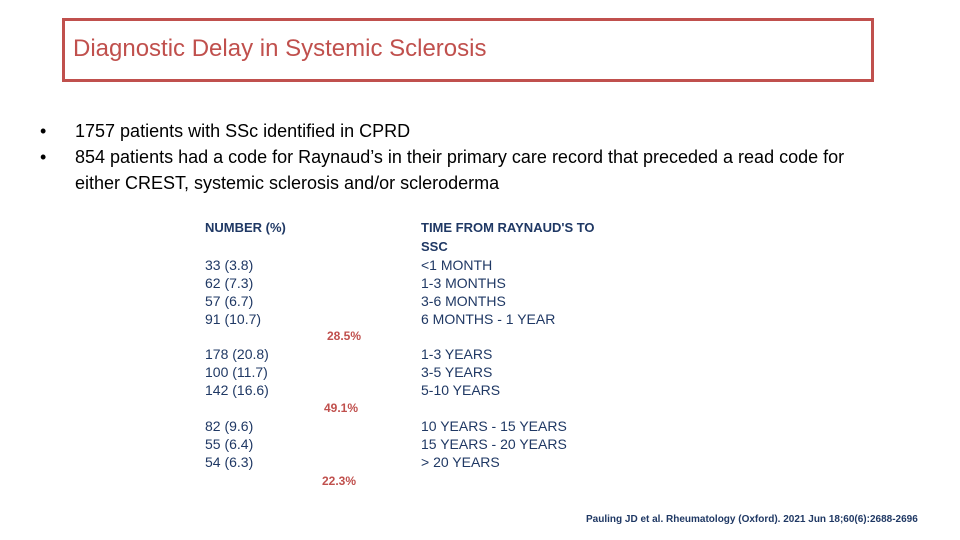 This screenshot has height=540, width=960. Describe the element at coordinates (460, 462) in the screenshot. I see `time-cell: > 20 YEARS` at that location.